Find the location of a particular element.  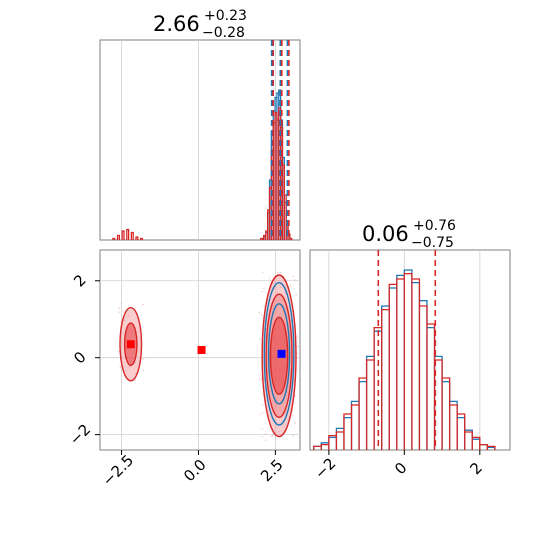

joint-markers is located at coordinates (206, 349).